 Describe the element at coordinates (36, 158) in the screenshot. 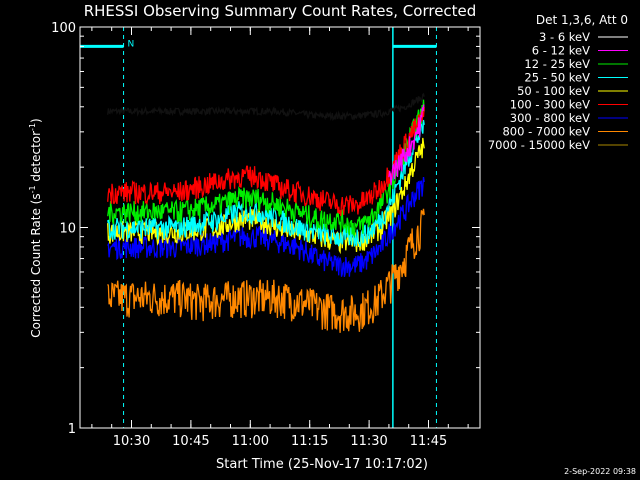

I see `y-axis-label-part2: detector` at that location.